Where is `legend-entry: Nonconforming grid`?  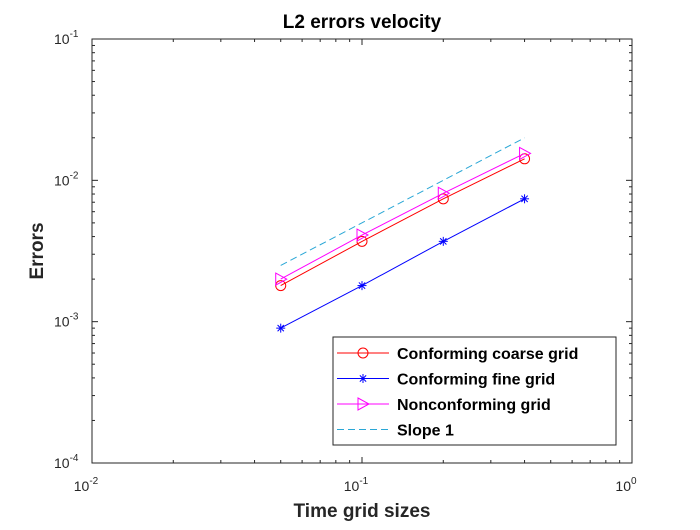 legend-entry: Nonconforming grid is located at coordinates (444, 405).